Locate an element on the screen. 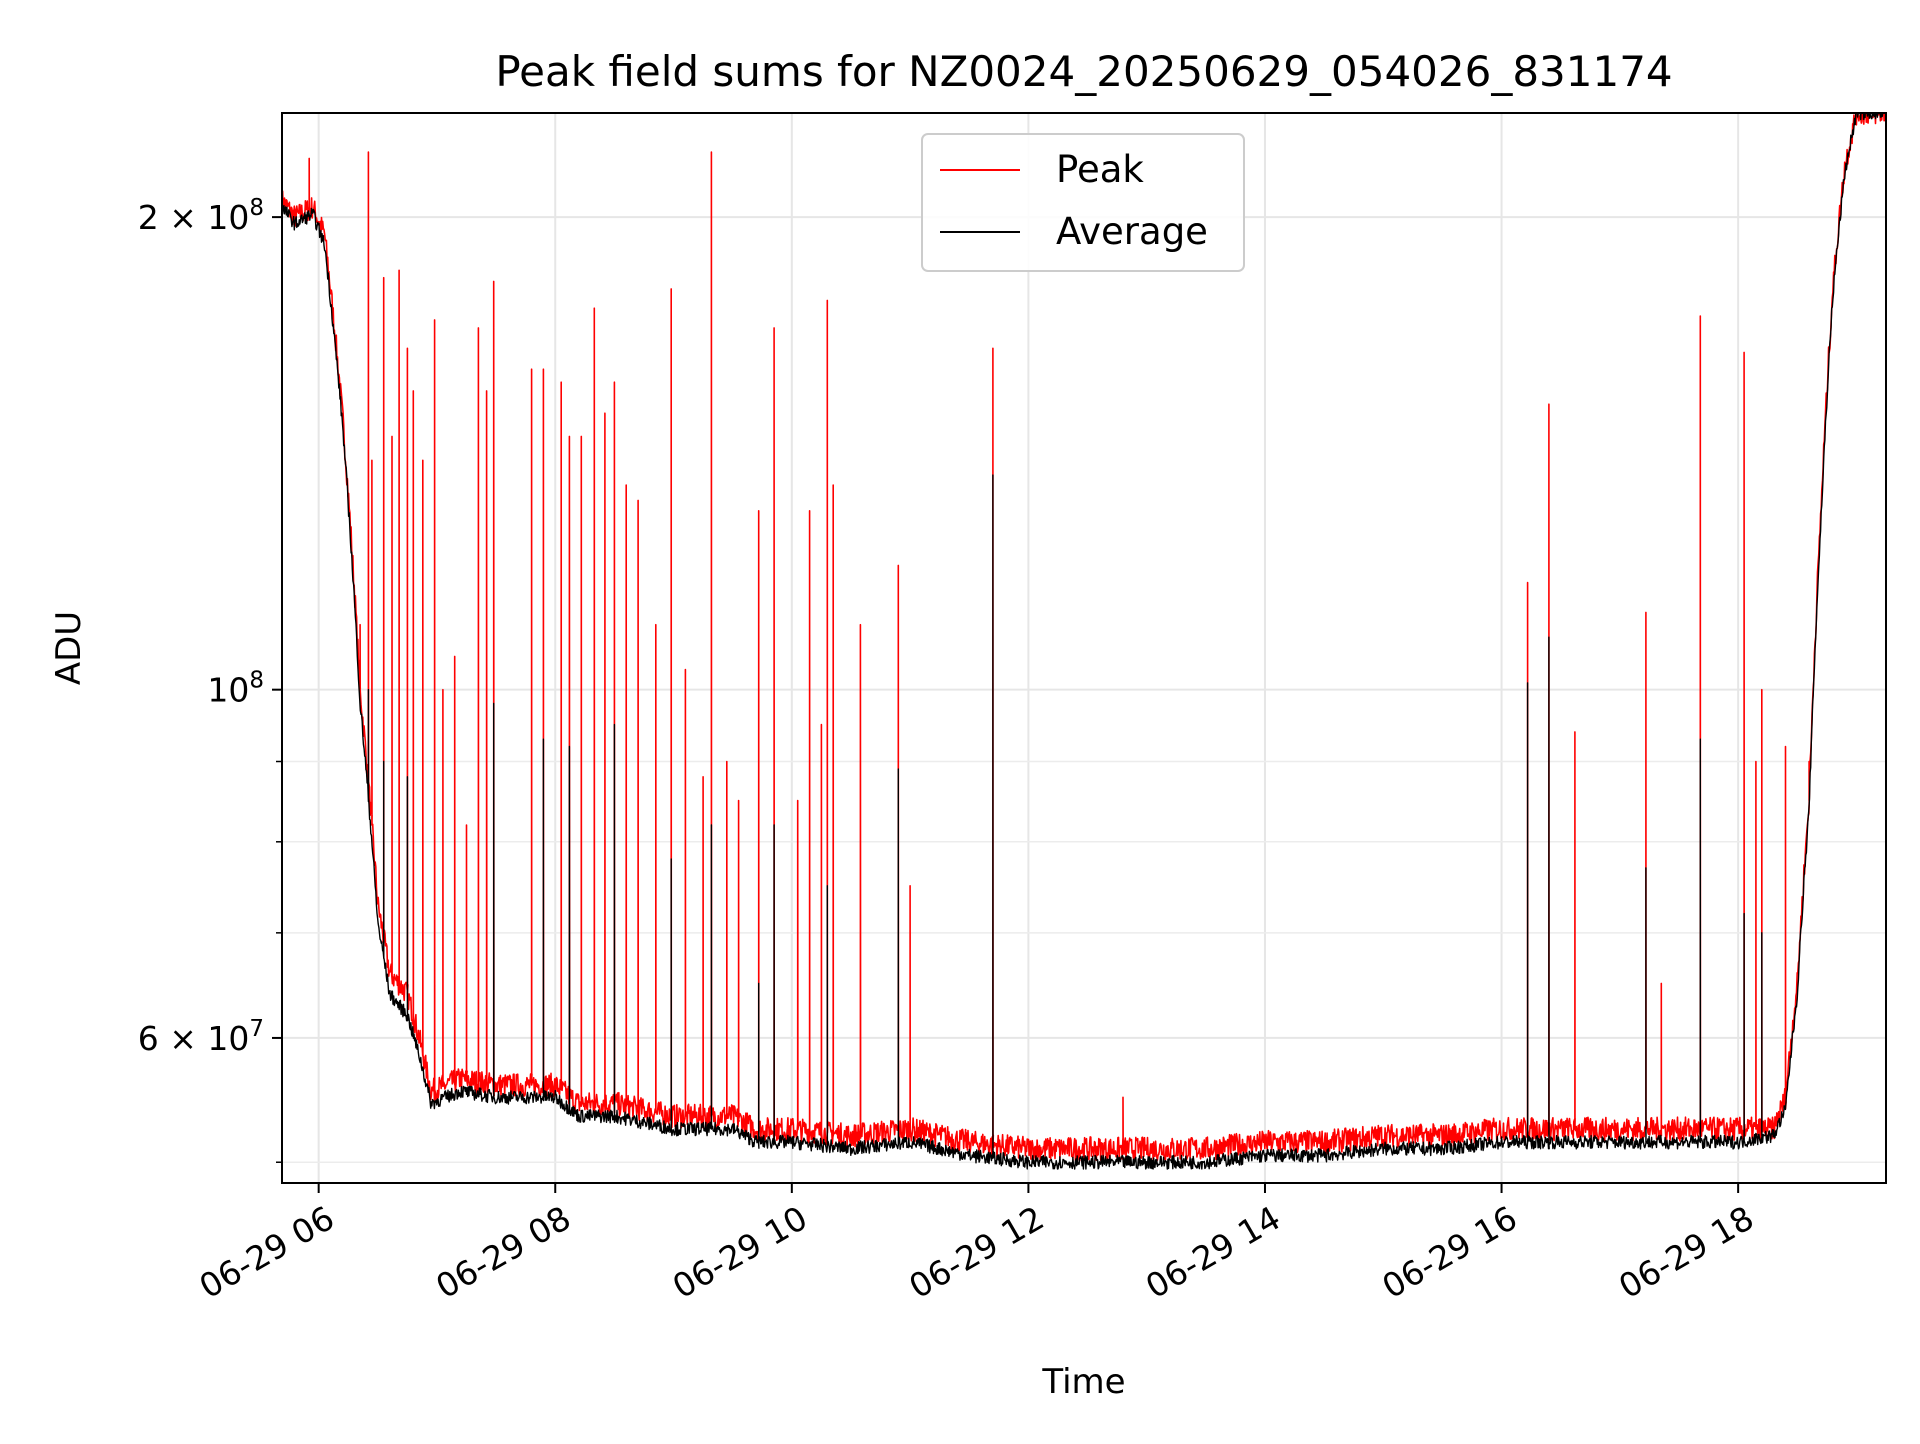 This screenshot has height=1444, width=1920. legend: Peak Average is located at coordinates (1083, 202).